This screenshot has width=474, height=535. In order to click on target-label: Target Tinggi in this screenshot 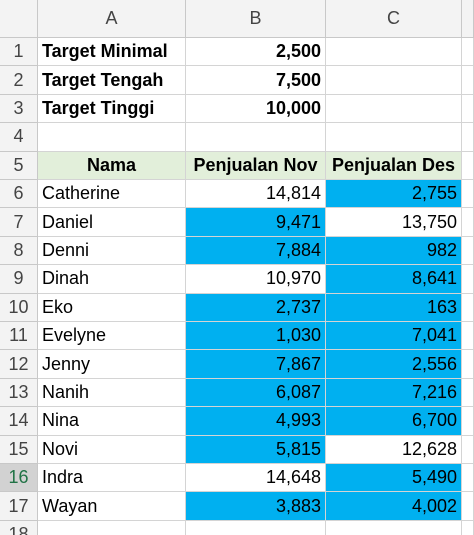, I will do `click(112, 109)`.